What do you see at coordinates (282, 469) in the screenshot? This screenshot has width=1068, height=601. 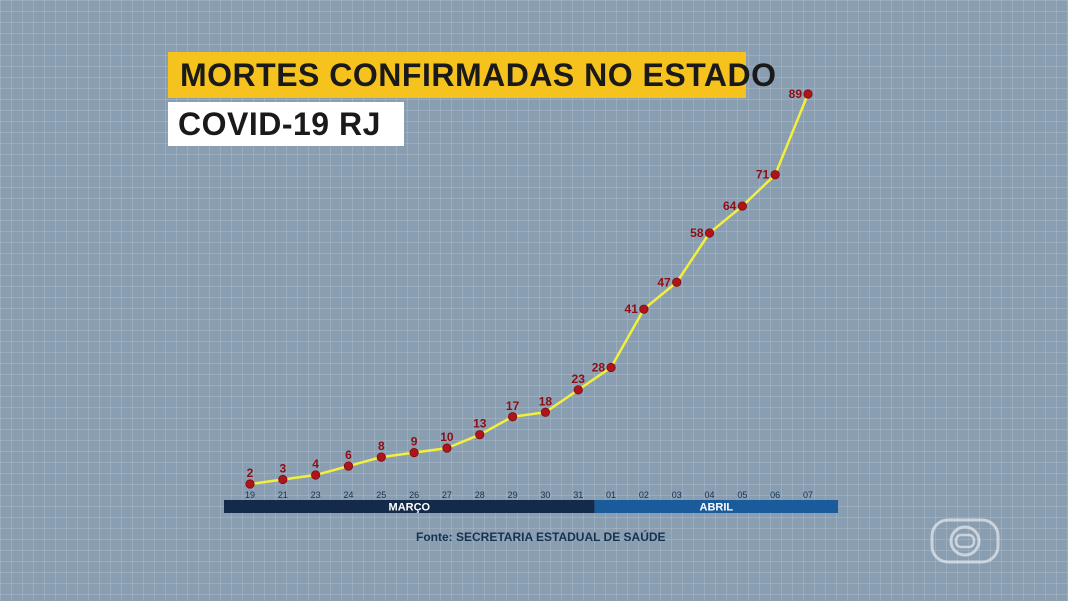 I see `data-label: 3` at bounding box center [282, 469].